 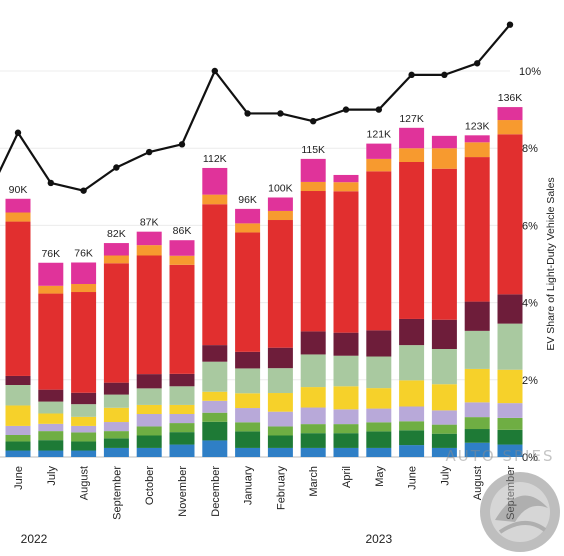 What do you see at coordinates (247, 200) in the screenshot?
I see `bar-total-label: 96K` at bounding box center [247, 200].